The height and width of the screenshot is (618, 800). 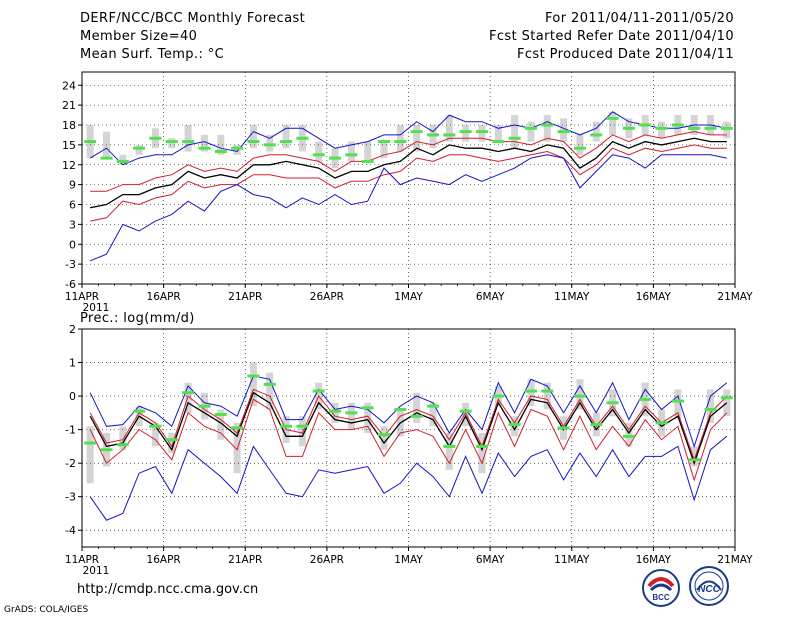 I want to click on panel2-series-ensemble-mean, so click(x=408, y=428).